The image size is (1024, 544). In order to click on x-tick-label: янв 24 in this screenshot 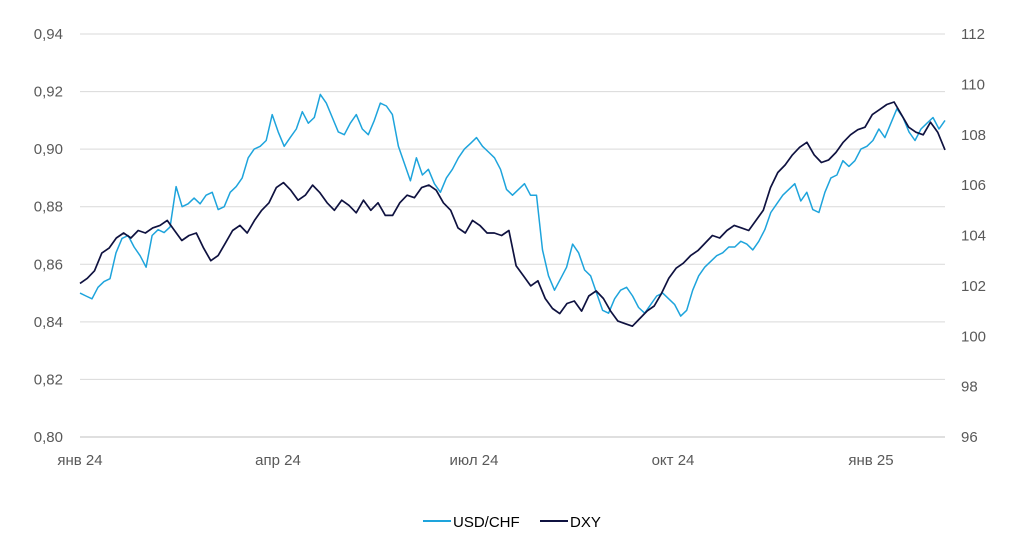, I will do `click(79, 460)`.